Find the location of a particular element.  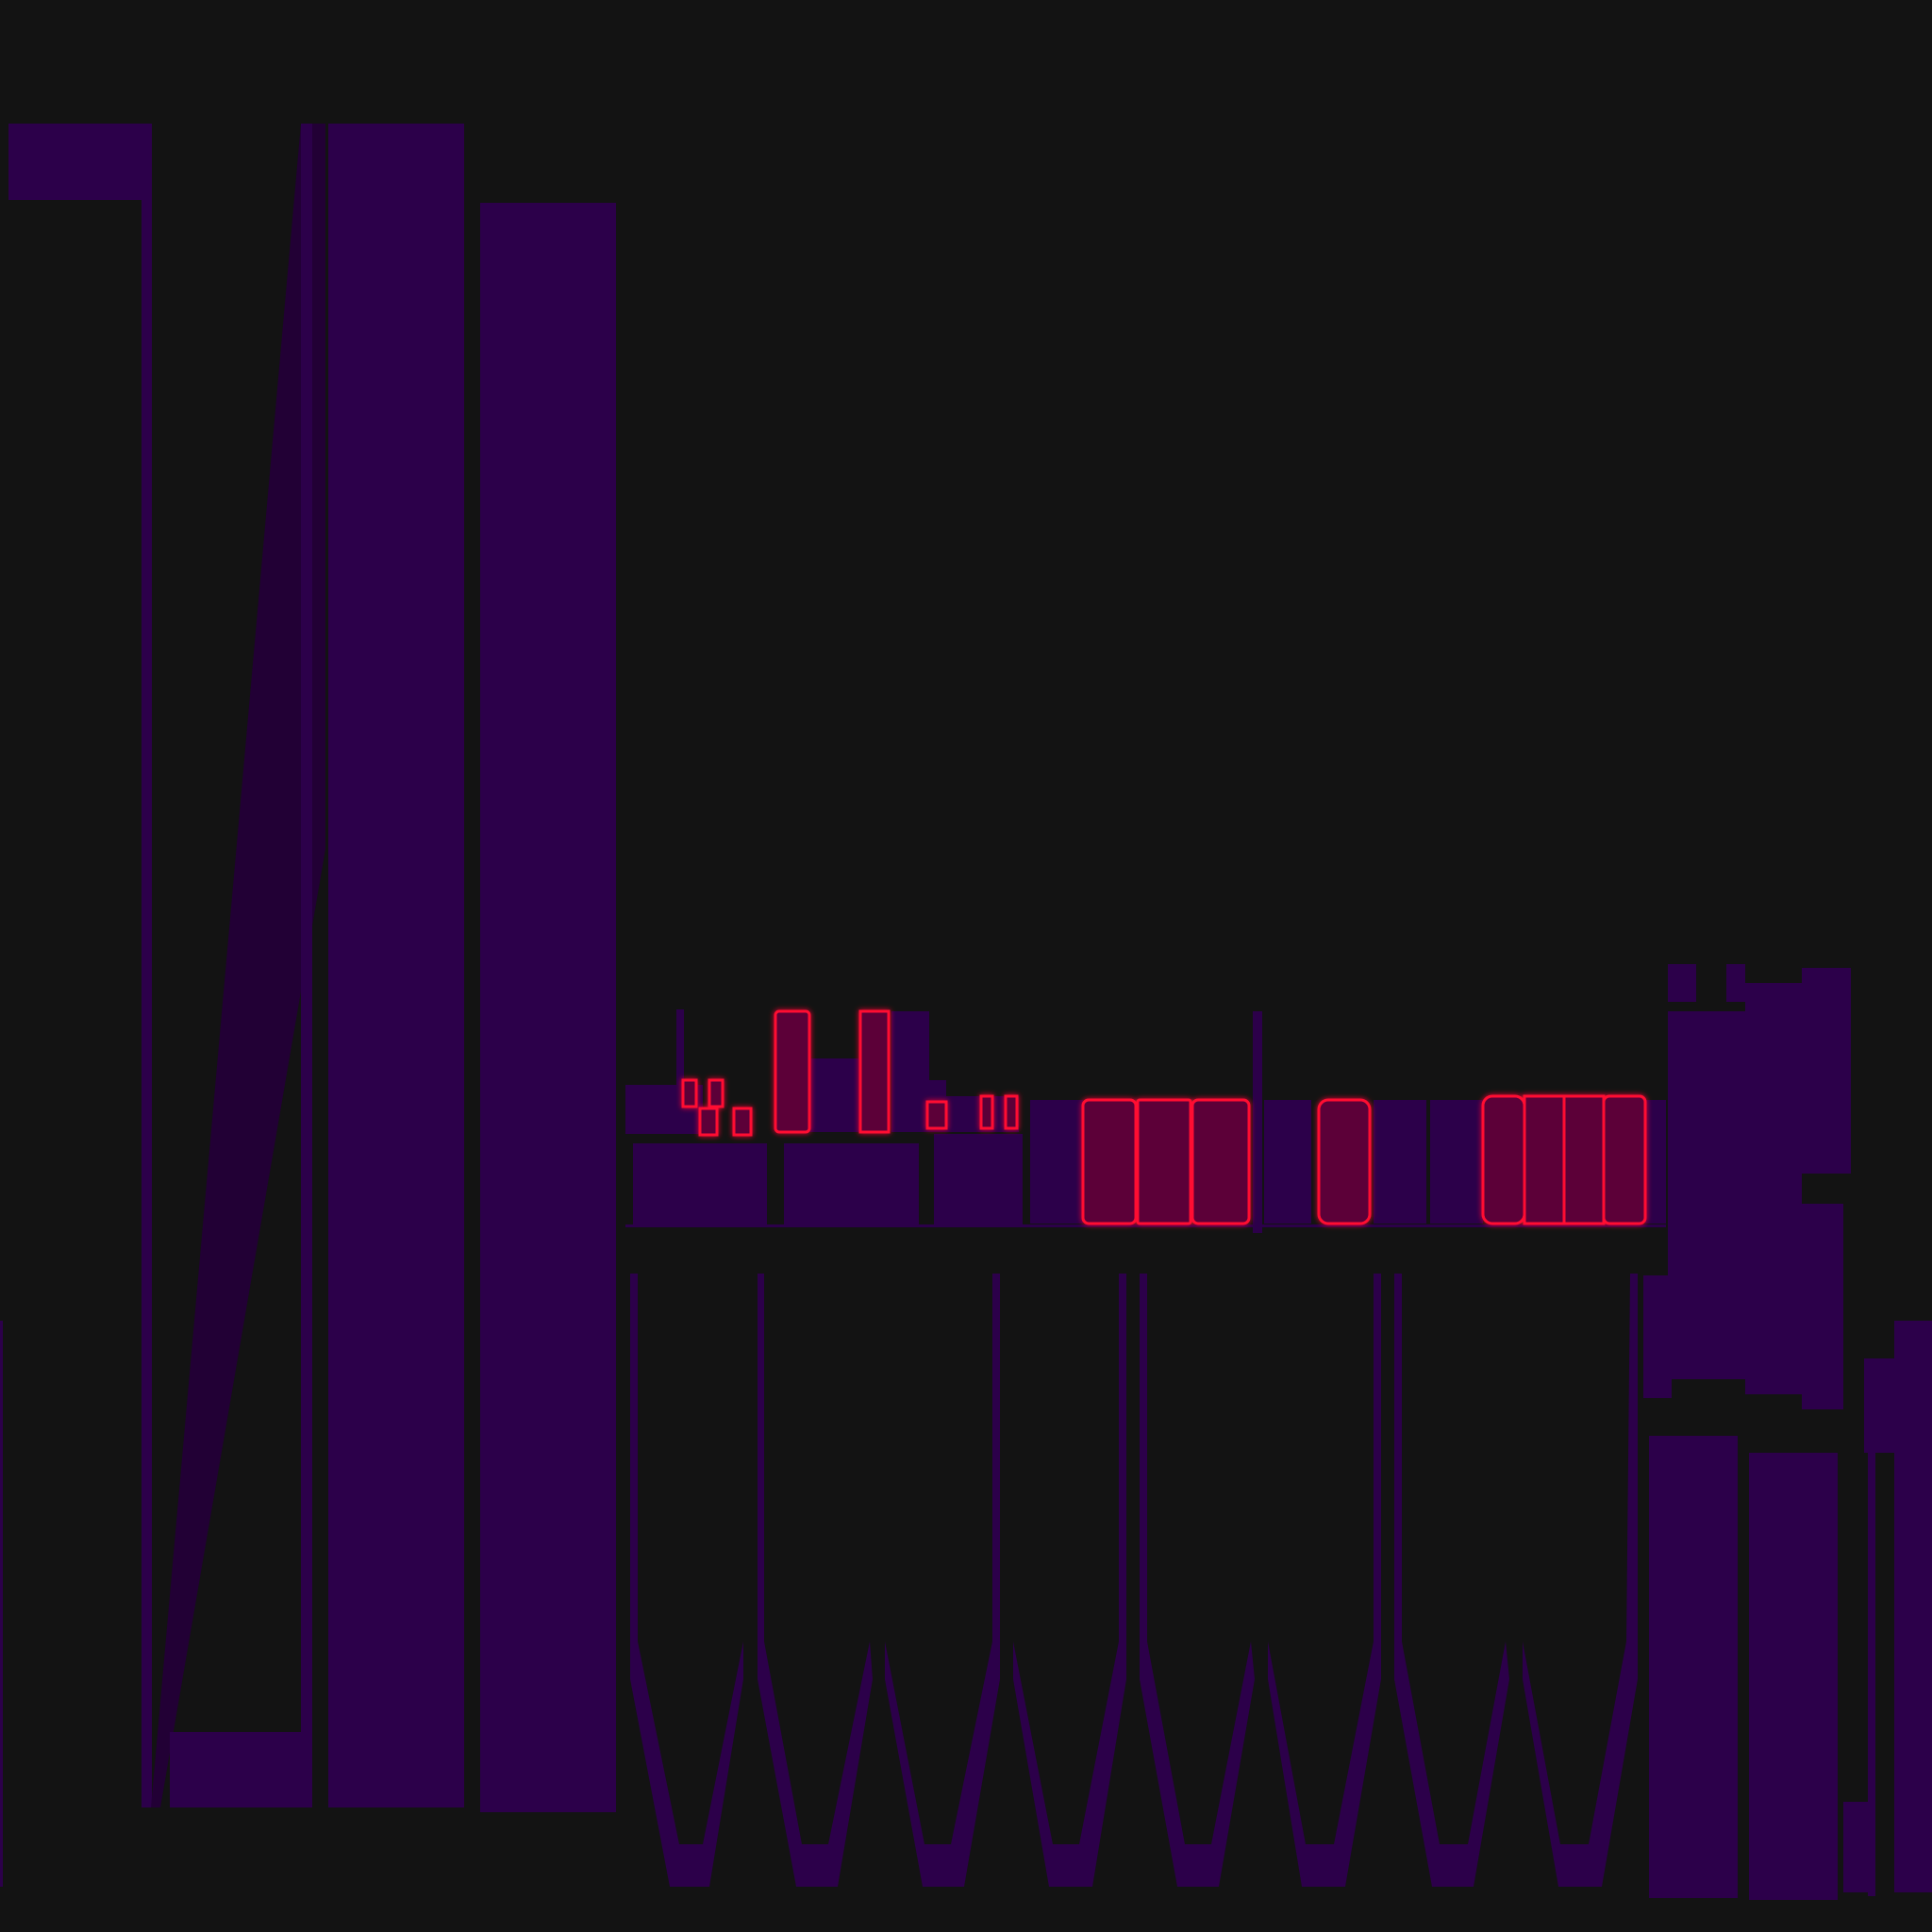

highlight-group is located at coordinates (1164, 1117).